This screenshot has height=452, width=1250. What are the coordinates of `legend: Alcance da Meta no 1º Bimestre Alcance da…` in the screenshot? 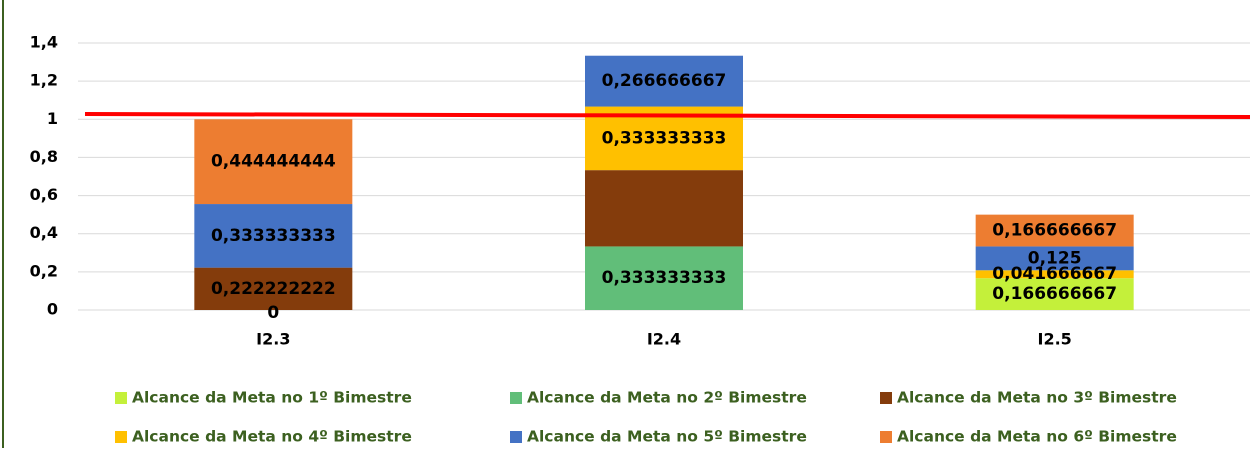 It's located at (646, 417).